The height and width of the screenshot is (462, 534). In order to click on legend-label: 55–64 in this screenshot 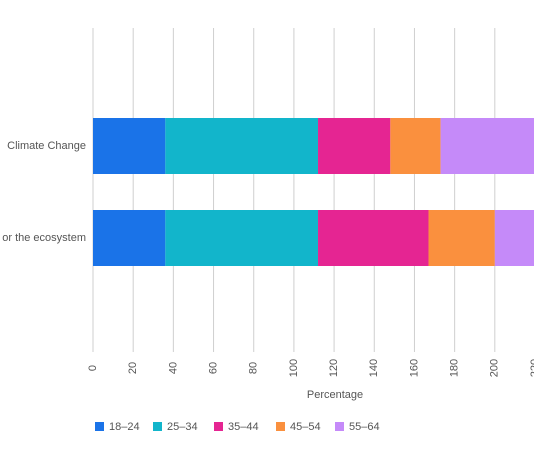, I will do `click(364, 427)`.